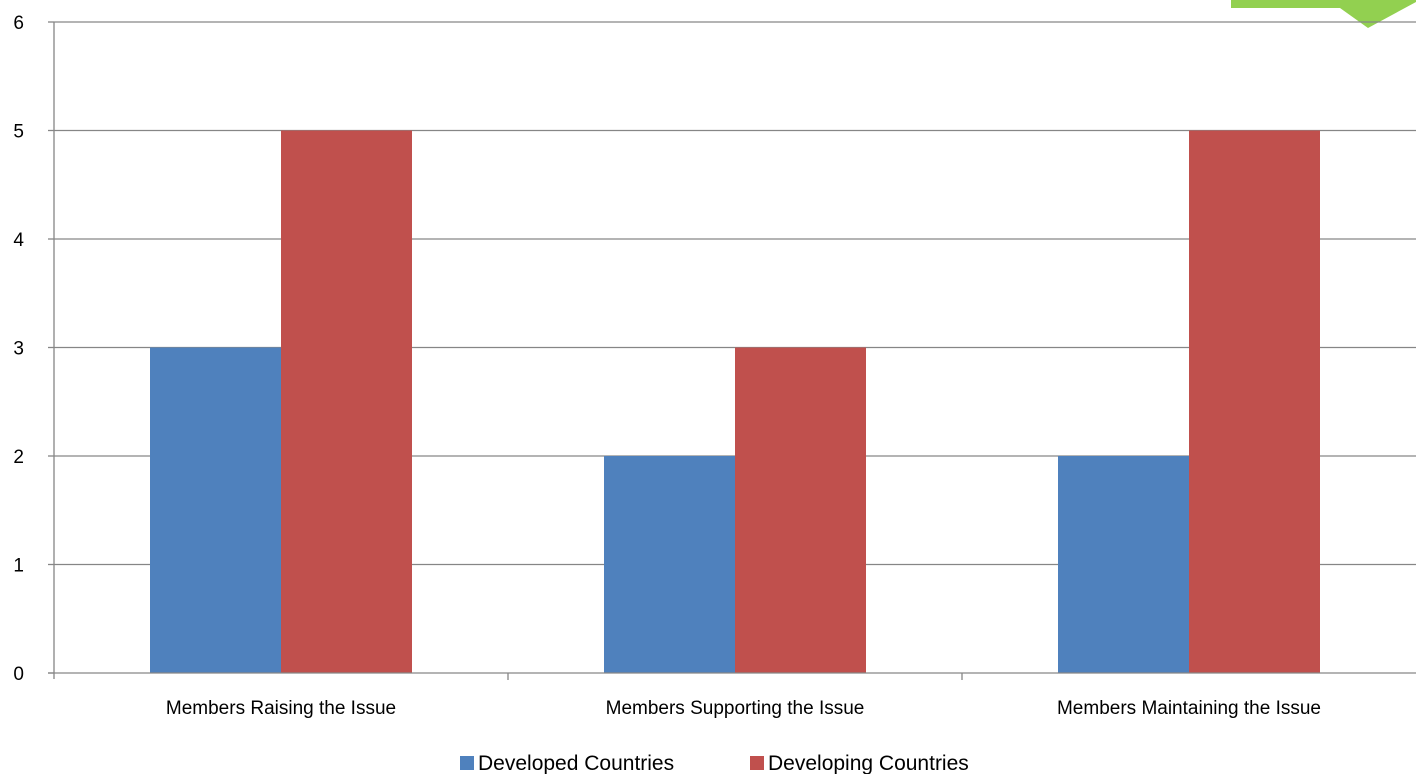 The image size is (1416, 774). Describe the element at coordinates (1189, 708) in the screenshot. I see `x-category-label: Members Maintaining the Issue` at that location.